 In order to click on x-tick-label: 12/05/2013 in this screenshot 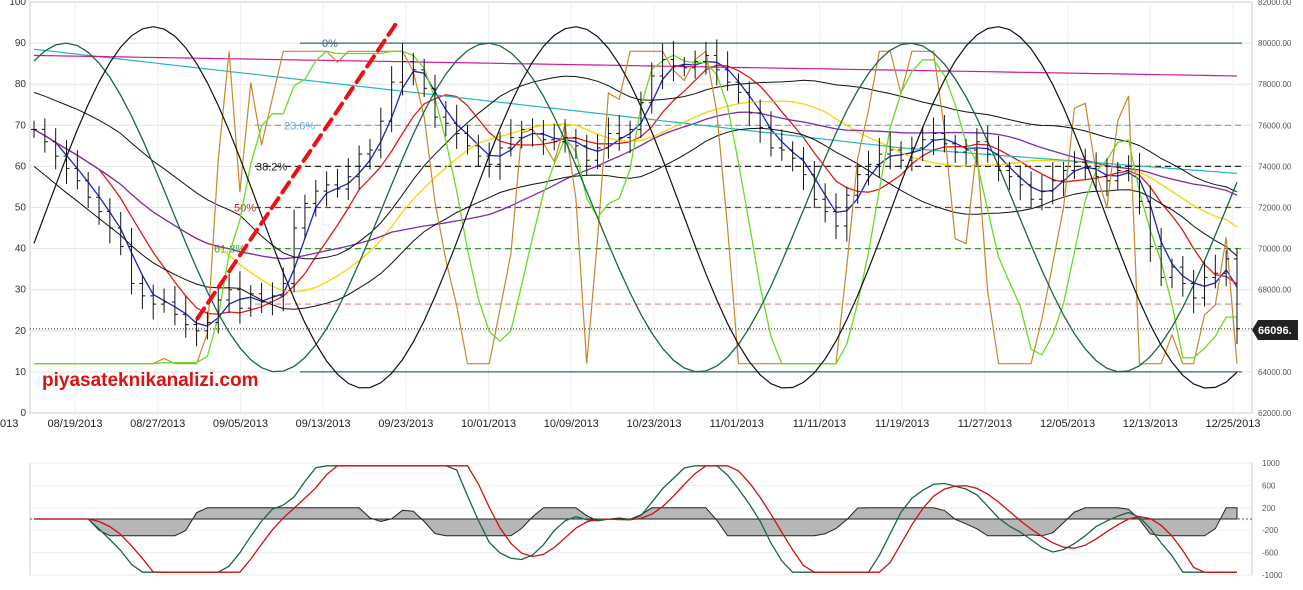, I will do `click(1067, 424)`.